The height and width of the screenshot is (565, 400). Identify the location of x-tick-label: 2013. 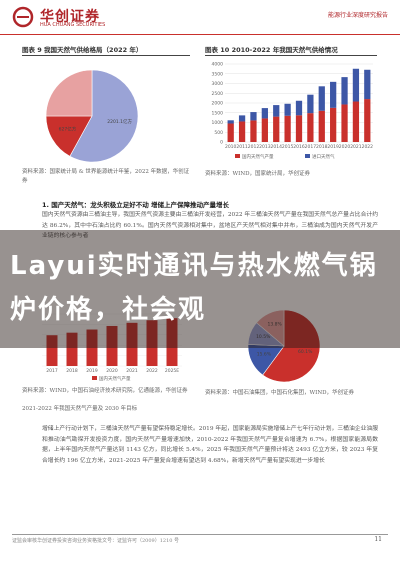
(265, 147).